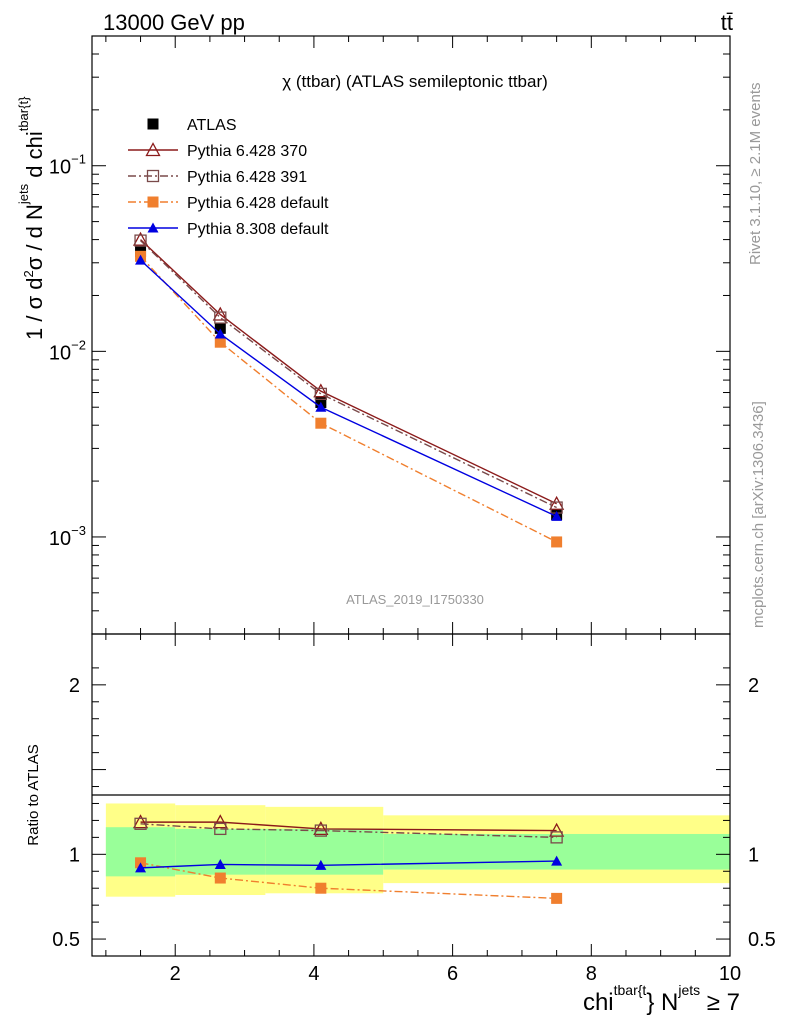 The width and height of the screenshot is (786, 1024). What do you see at coordinates (212, 125) in the screenshot?
I see `legend-label-atlas: ATLAS` at bounding box center [212, 125].